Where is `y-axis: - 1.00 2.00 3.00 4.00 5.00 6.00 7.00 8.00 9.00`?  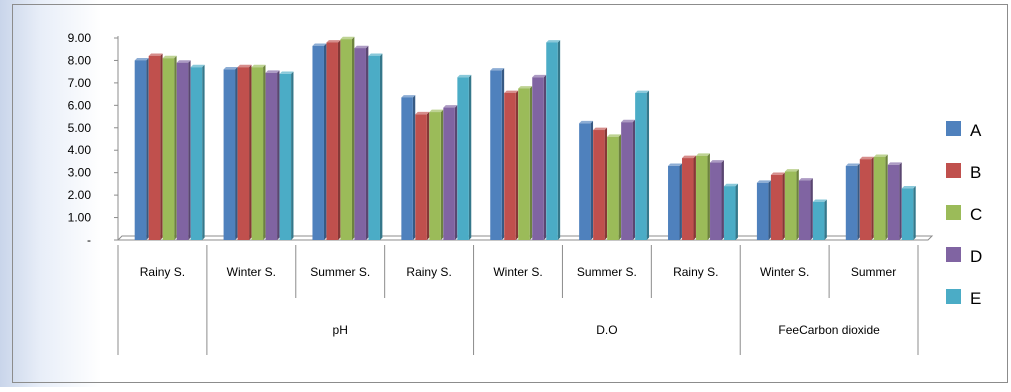 y-axis: - 1.00 2.00 3.00 4.00 5.00 6.00 7.00 8.00 9.00 is located at coordinates (93, 139).